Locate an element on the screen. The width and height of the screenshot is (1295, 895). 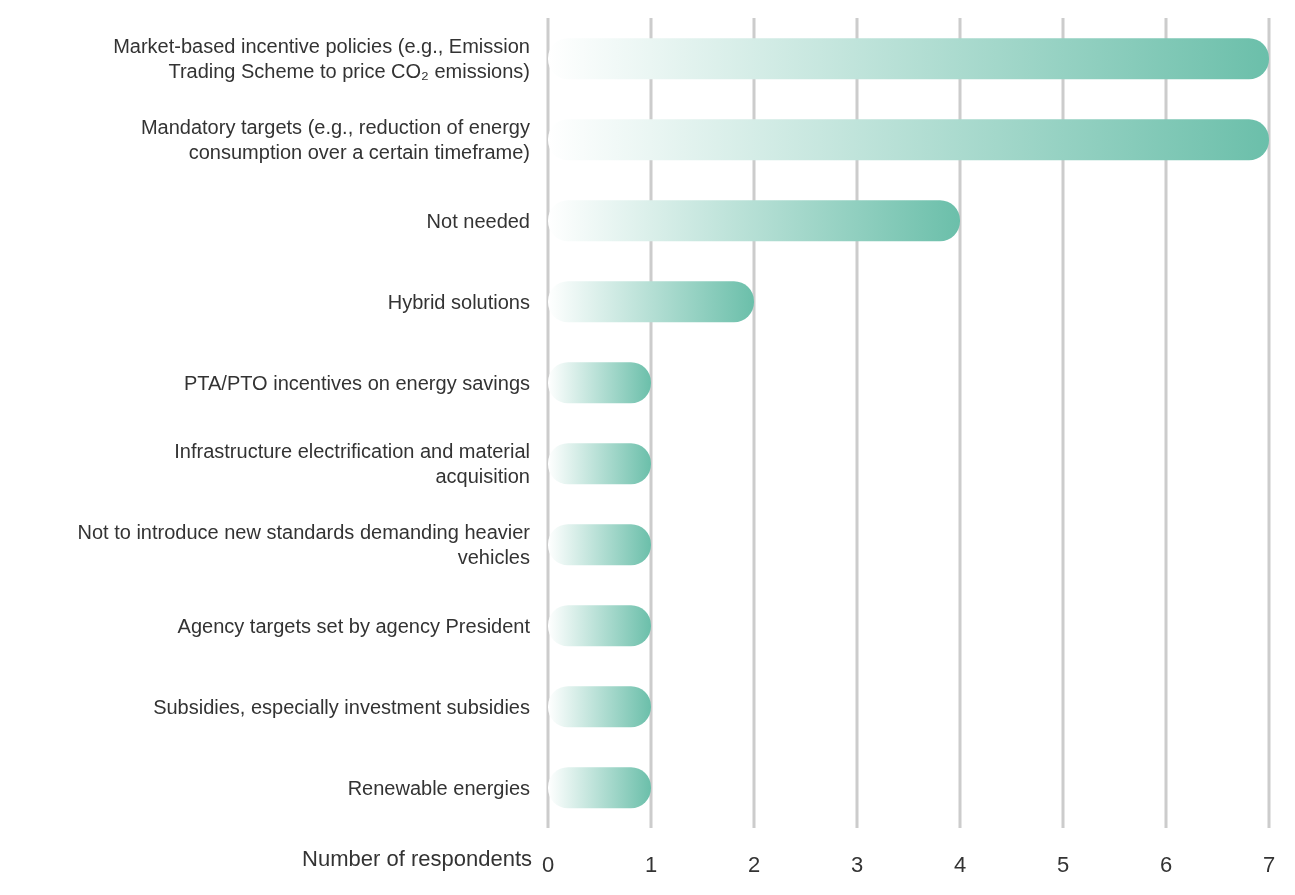
y-tick-label: Hybrid solutions is located at coordinates (458, 301).